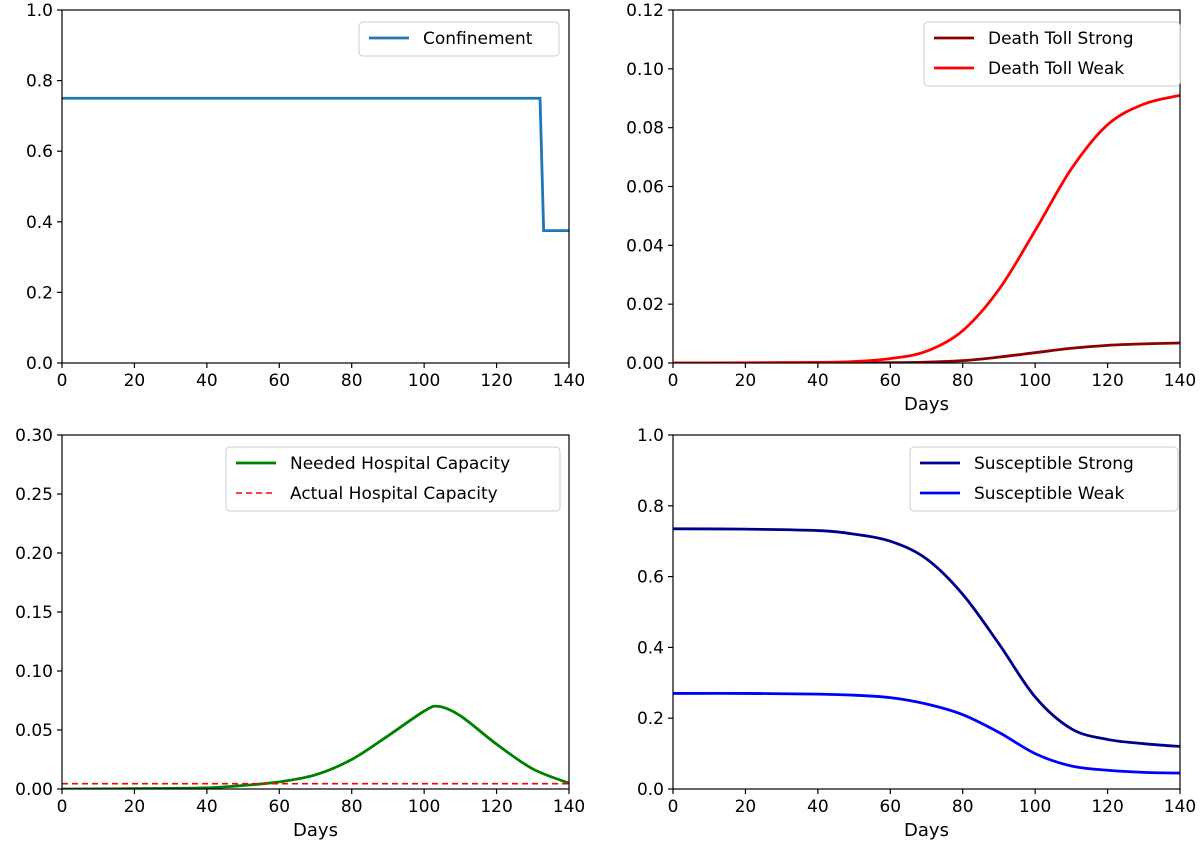  I want to click on legend-label: Confinement, so click(478, 39).